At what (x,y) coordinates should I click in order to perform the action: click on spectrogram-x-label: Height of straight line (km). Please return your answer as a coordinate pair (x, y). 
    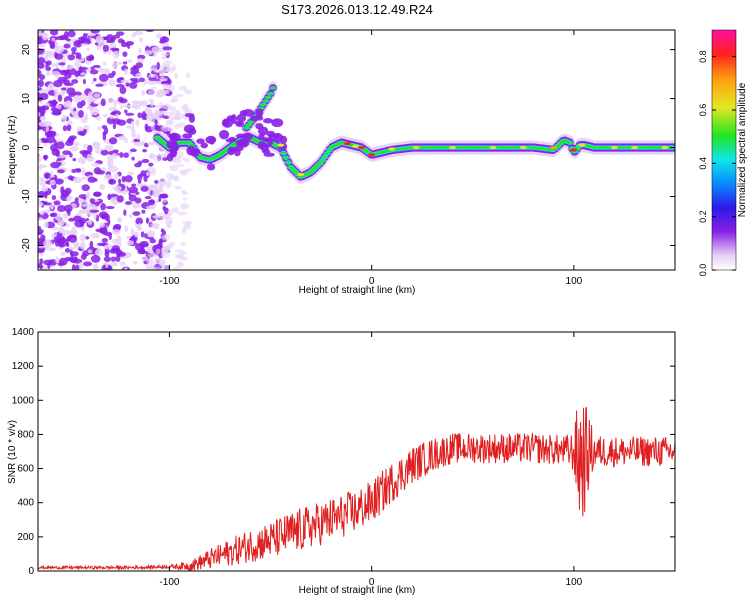
    Looking at the image, I should click on (357, 290).